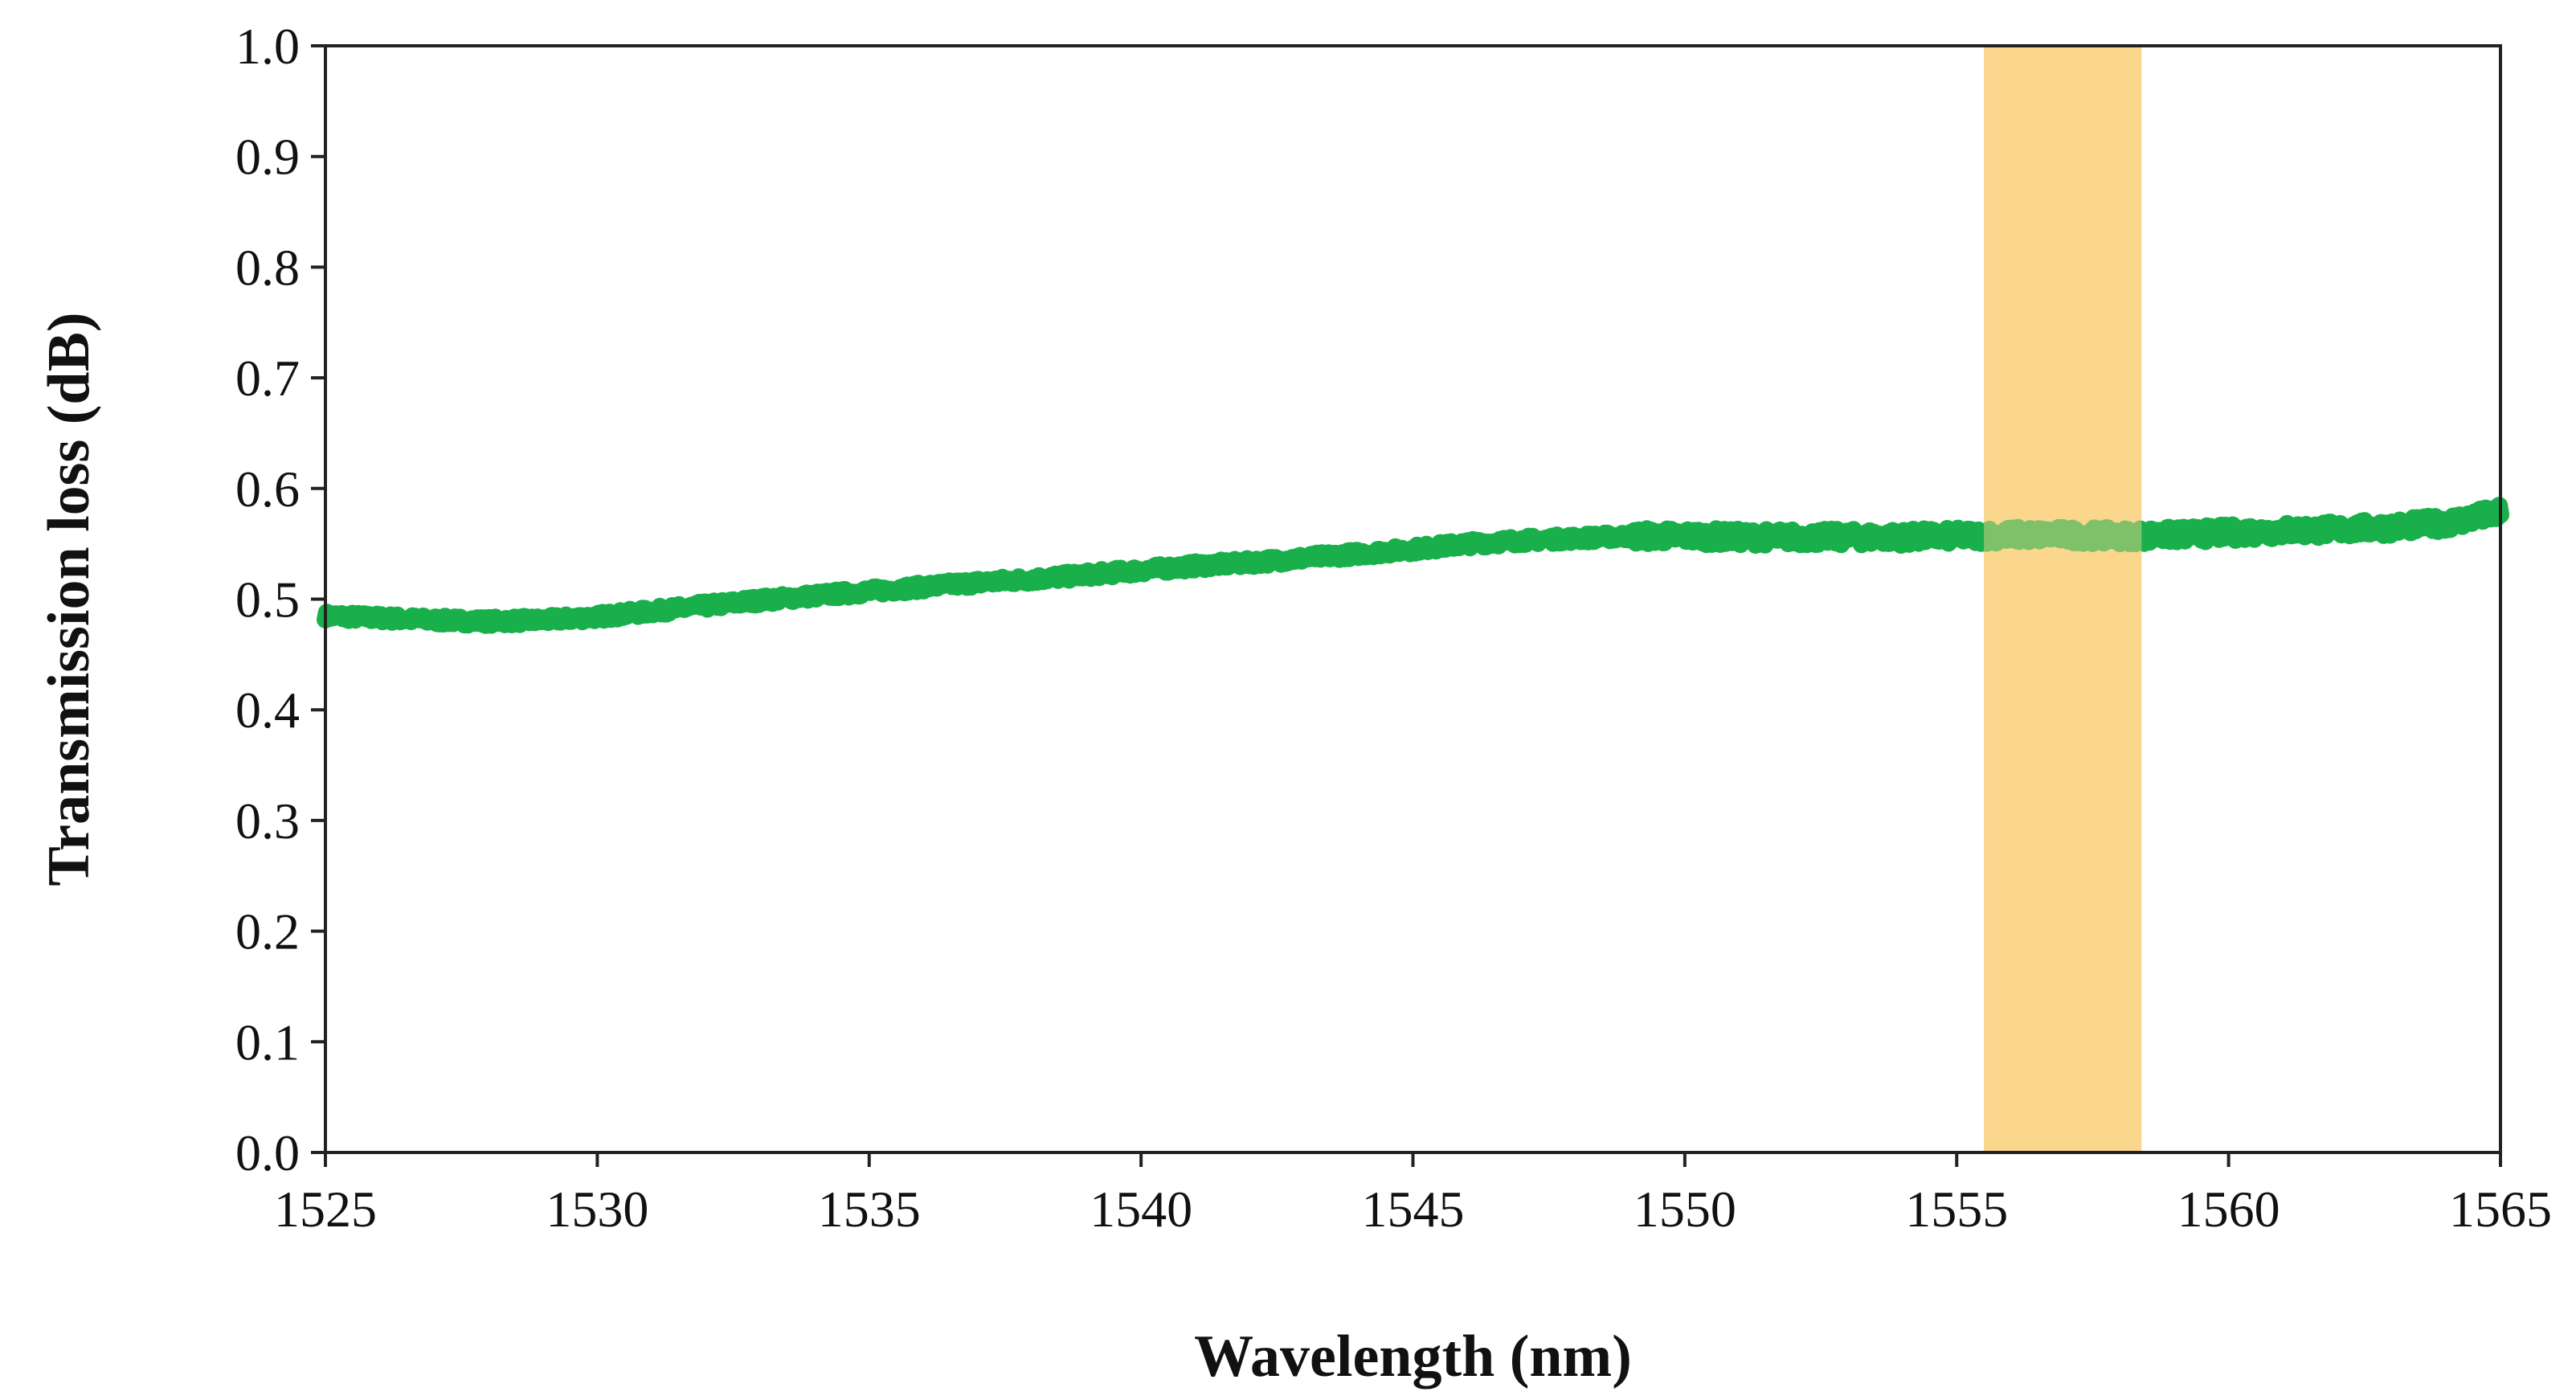 This screenshot has width=2576, height=1400. What do you see at coordinates (2501, 1209) in the screenshot?
I see `x-tick-label: 1565` at bounding box center [2501, 1209].